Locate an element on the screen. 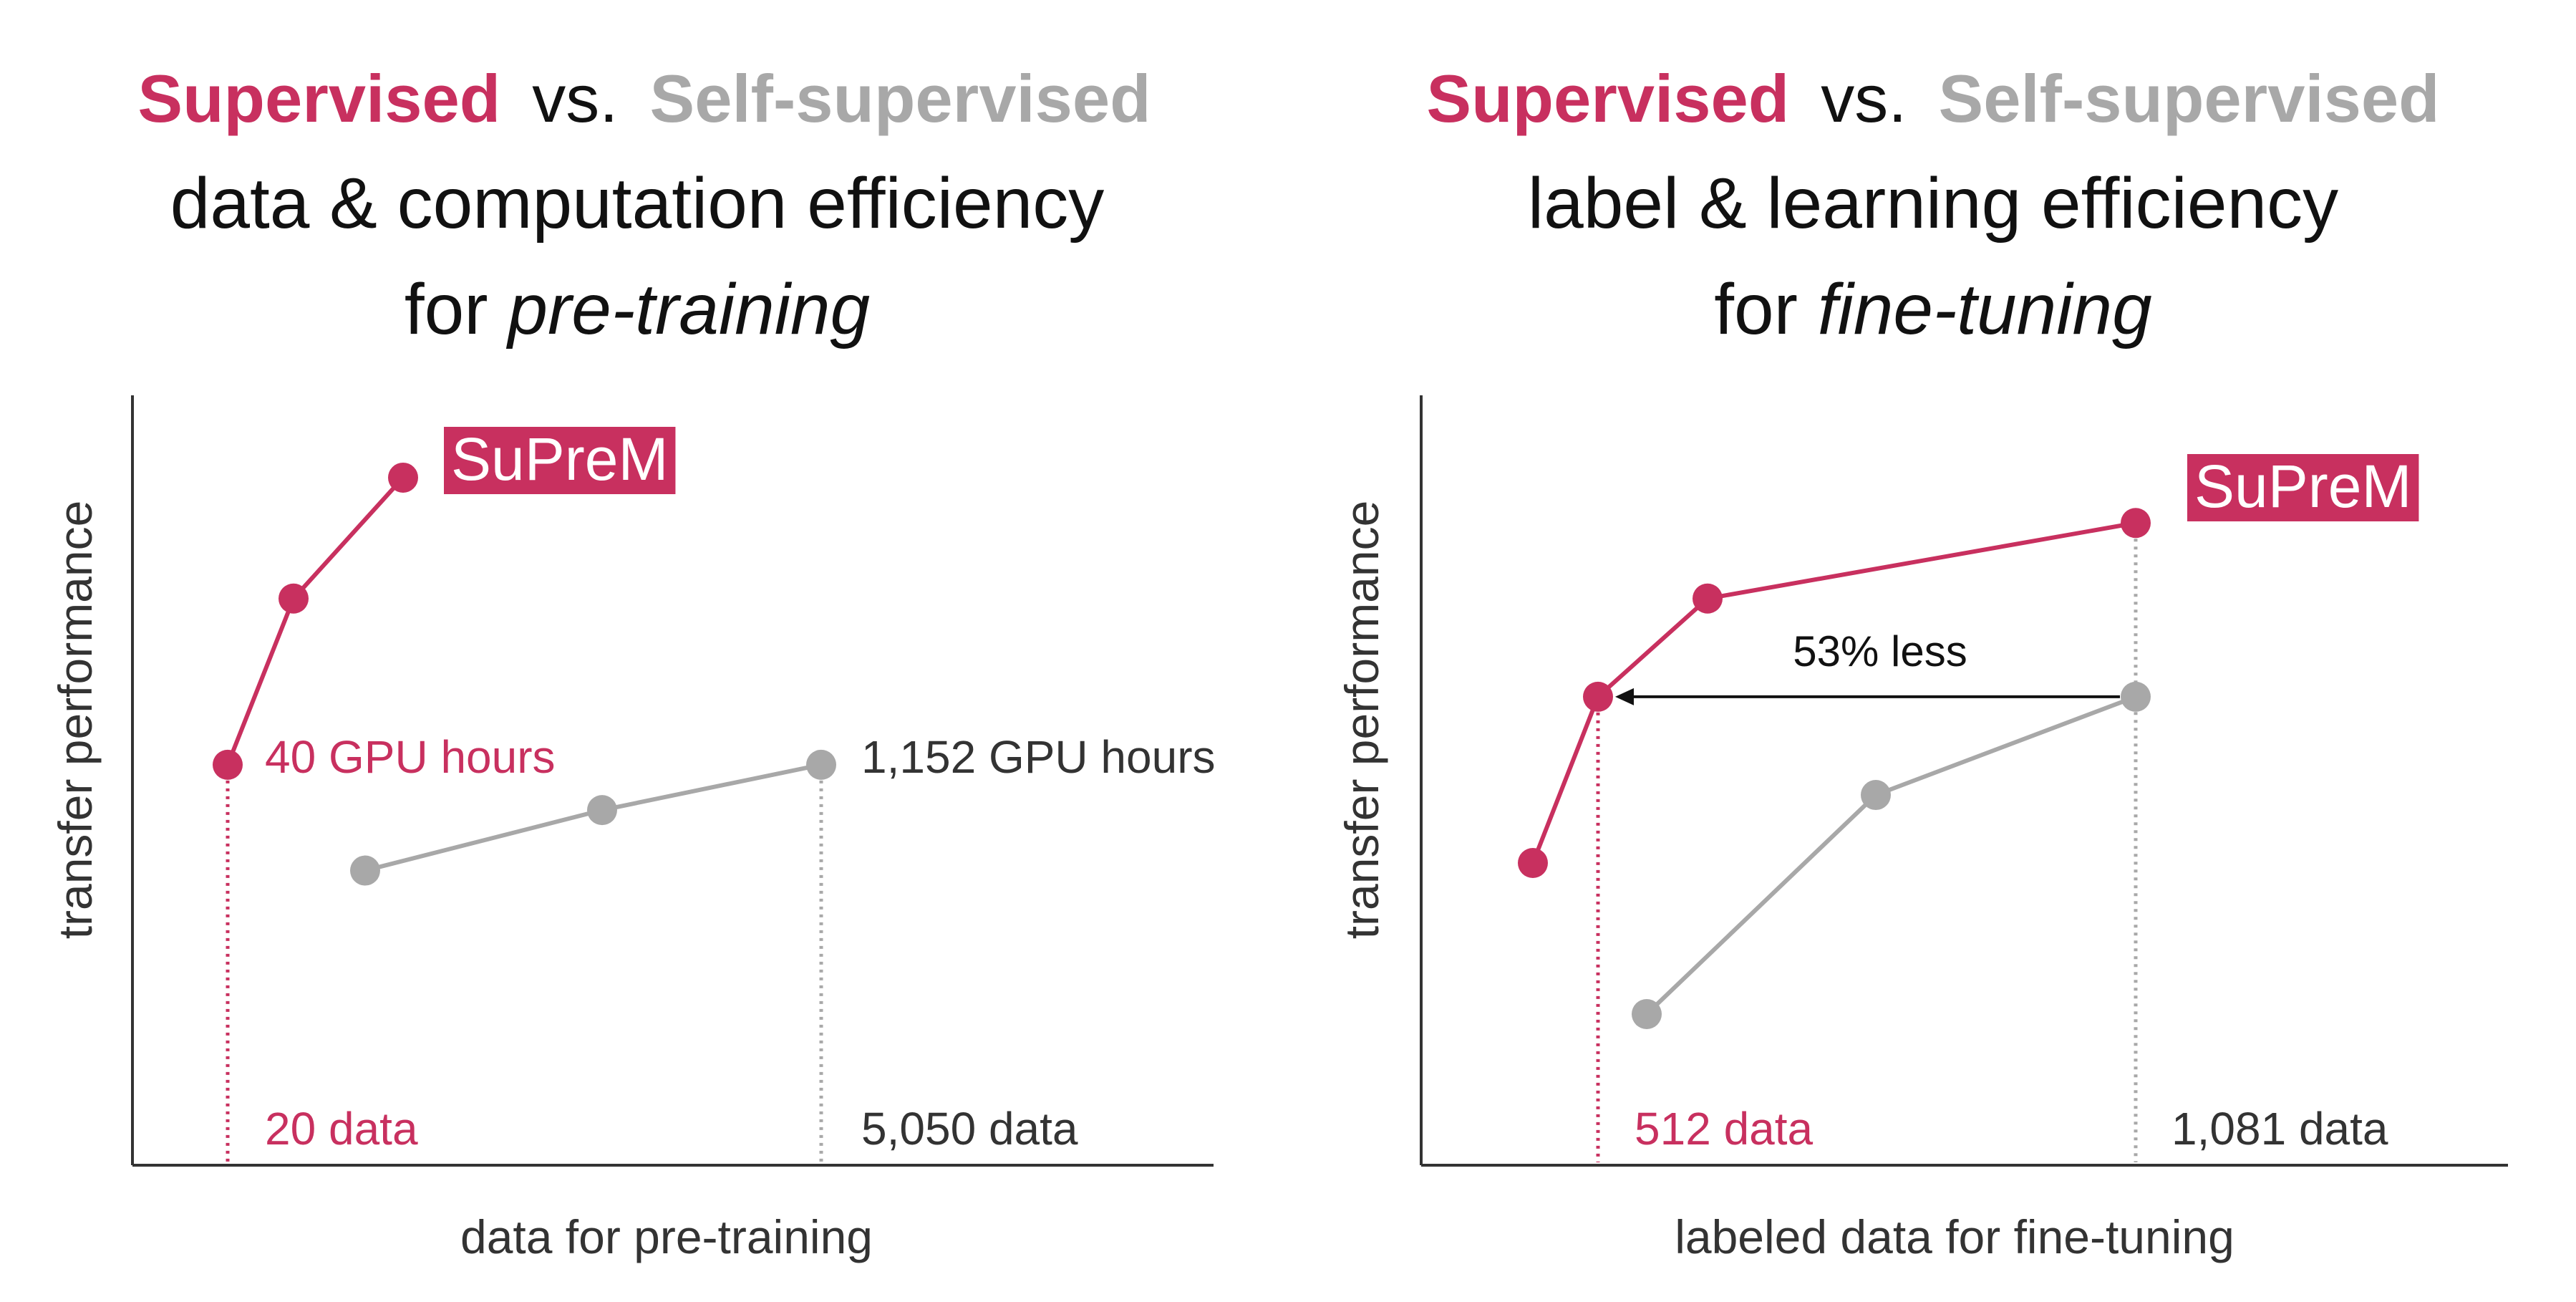 The width and height of the screenshot is (2576, 1302). left-x-axis-label: data for pre-training is located at coordinates (666, 1236).